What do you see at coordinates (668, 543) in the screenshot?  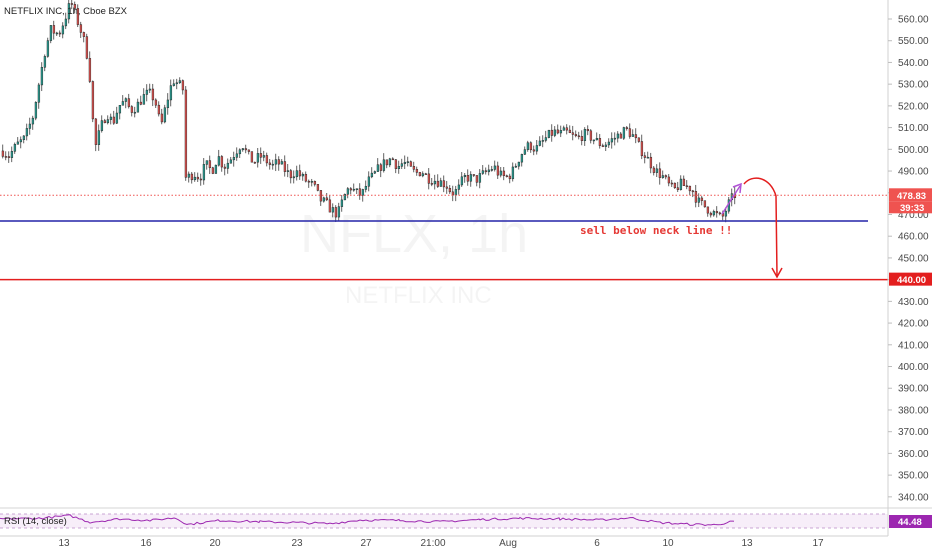 I see `time-tick-label: 10` at bounding box center [668, 543].